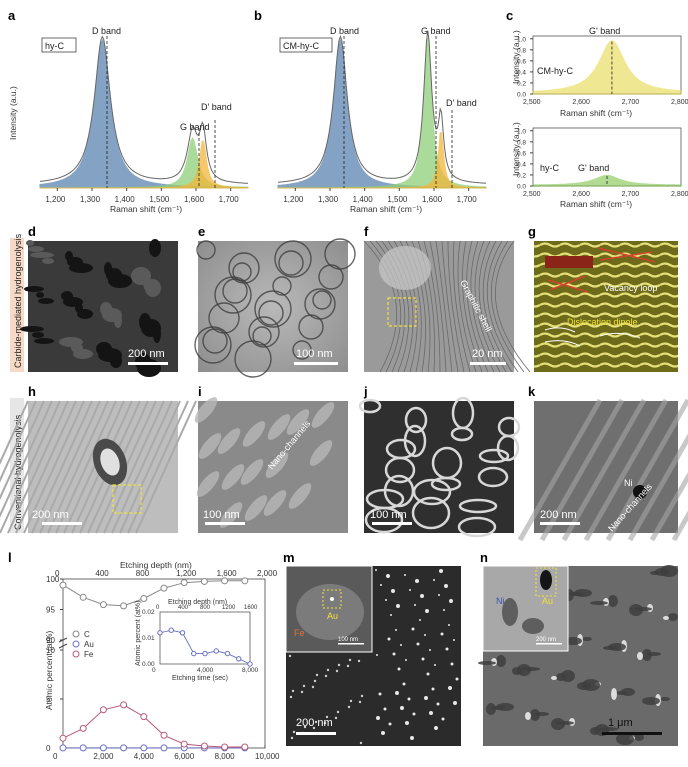  Describe the element at coordinates (221, 515) in the screenshot. I see `scale-i: 100 nm` at that location.